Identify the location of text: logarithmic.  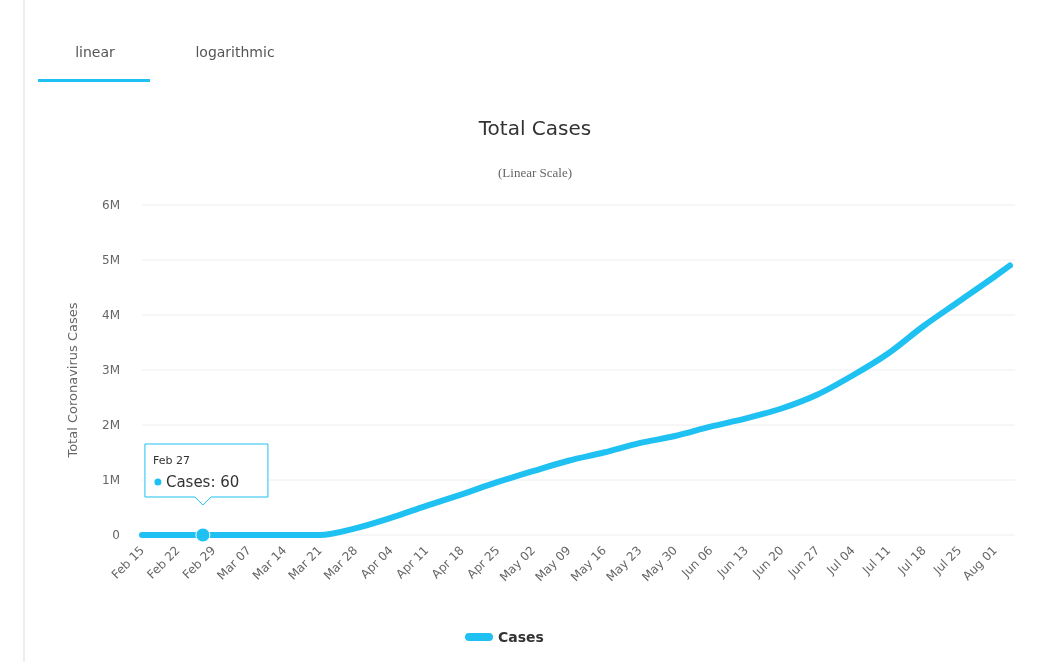
(235, 52).